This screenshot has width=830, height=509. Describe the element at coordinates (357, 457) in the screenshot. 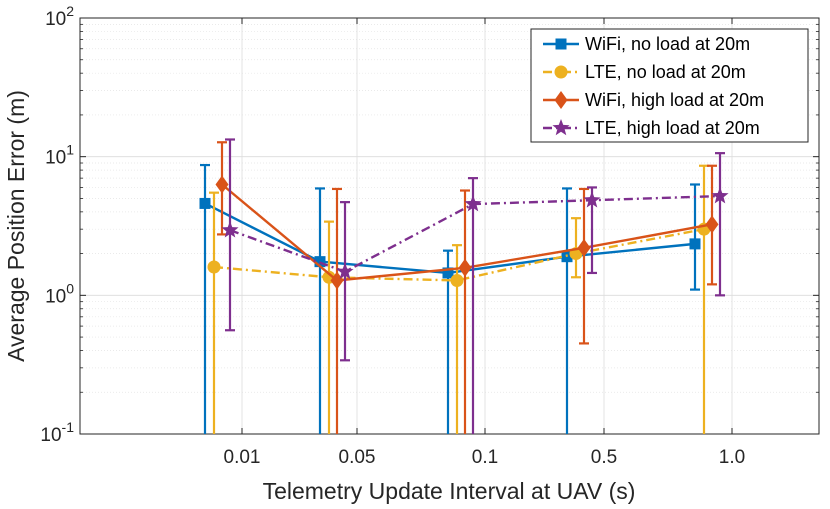

I see `x-tick-label: 0.05` at that location.